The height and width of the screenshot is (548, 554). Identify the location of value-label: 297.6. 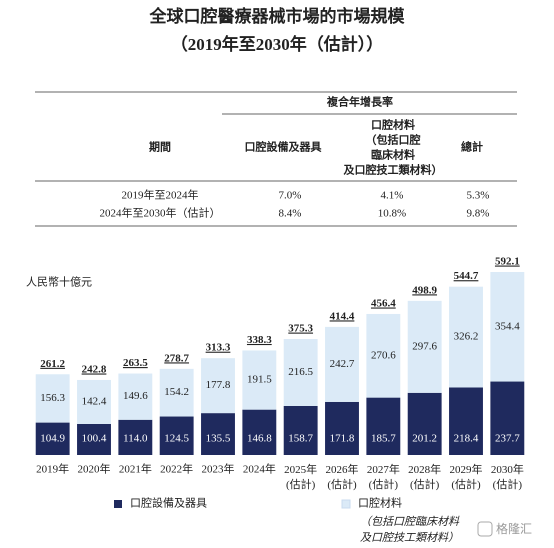
(424, 346).